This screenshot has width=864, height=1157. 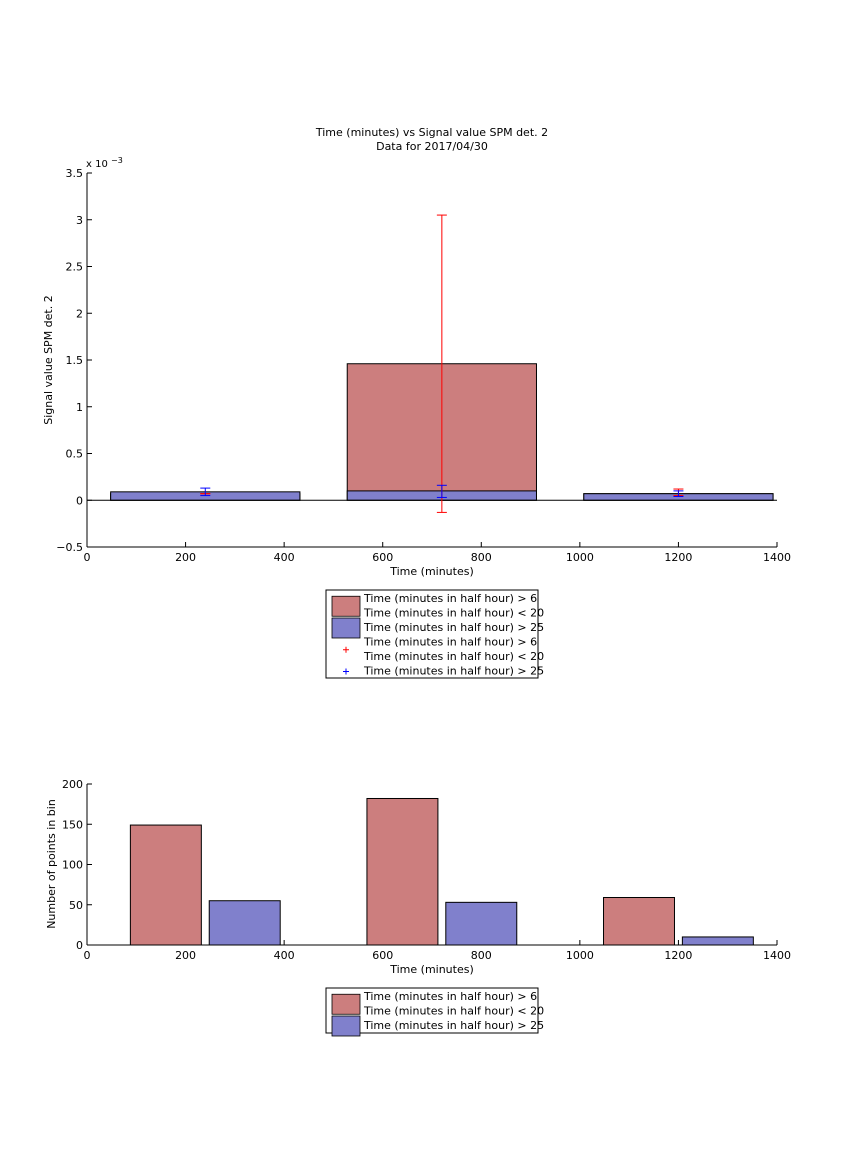 I want to click on chart2-plot: 0 200 400 600 800 1000 1200 1400 0 50 100 150 200, so click(x=426, y=870).